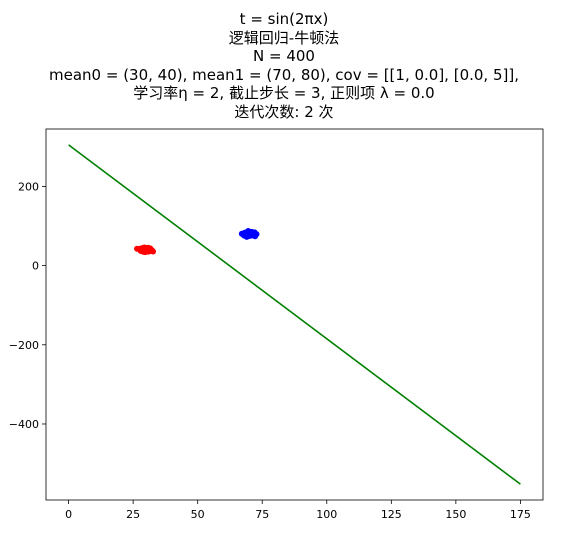 The image size is (568, 533). Describe the element at coordinates (298, 510) in the screenshot. I see `x-axis: 0 25 50 75 100 125 150 175` at that location.